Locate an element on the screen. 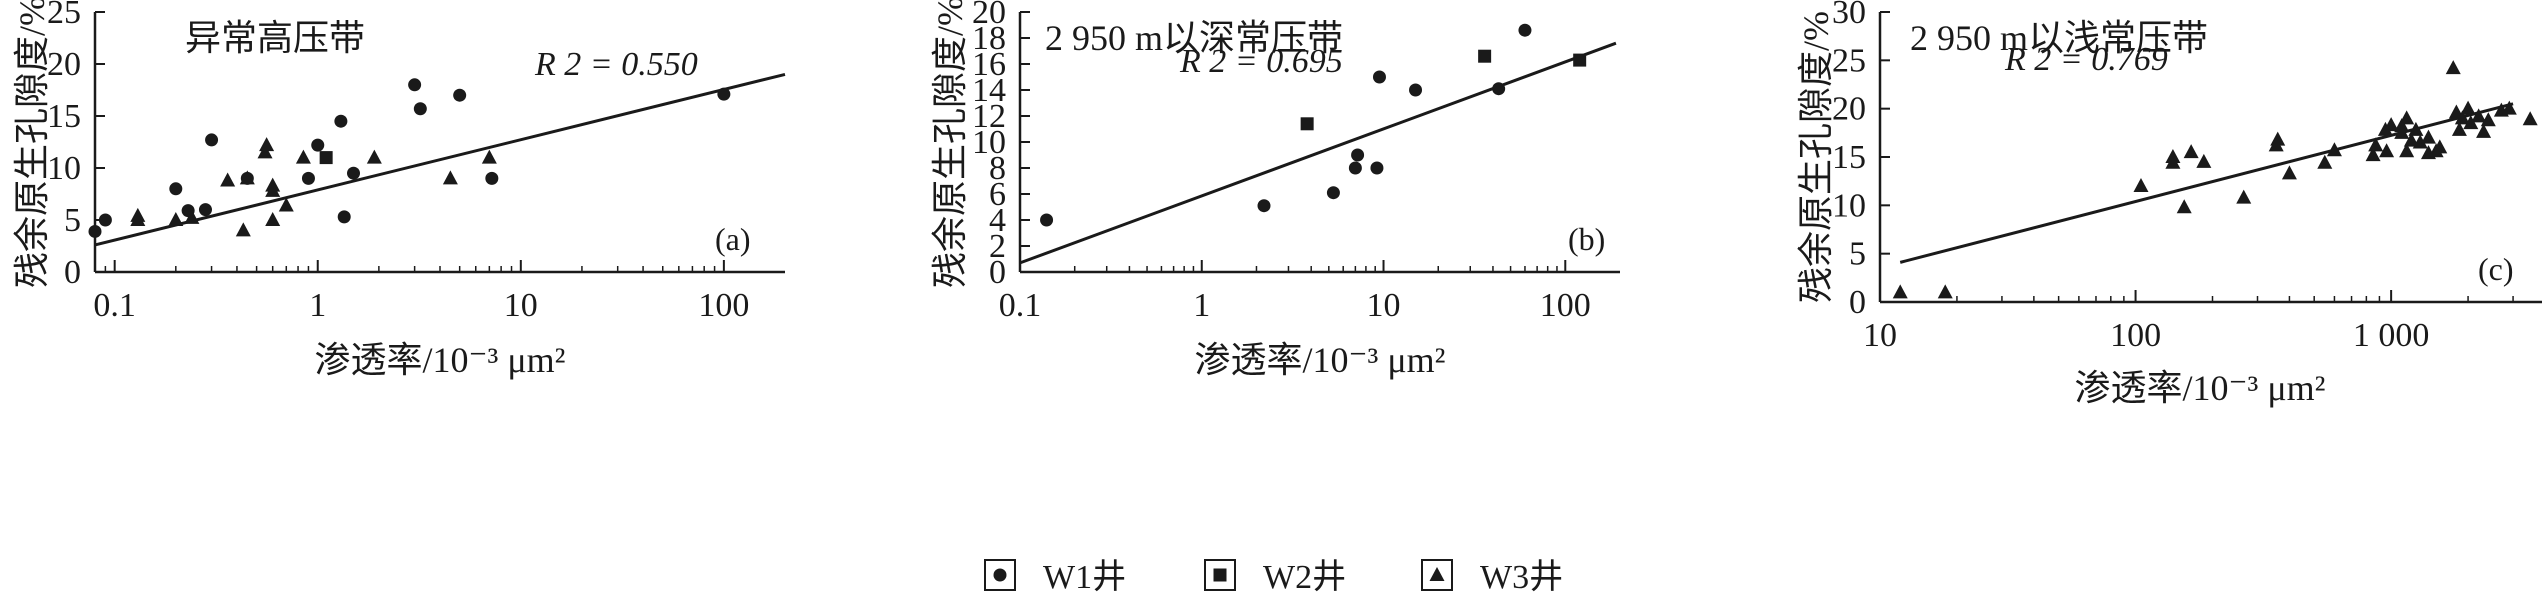 The width and height of the screenshot is (2542, 609). panel-label: (a) is located at coordinates (733, 239).